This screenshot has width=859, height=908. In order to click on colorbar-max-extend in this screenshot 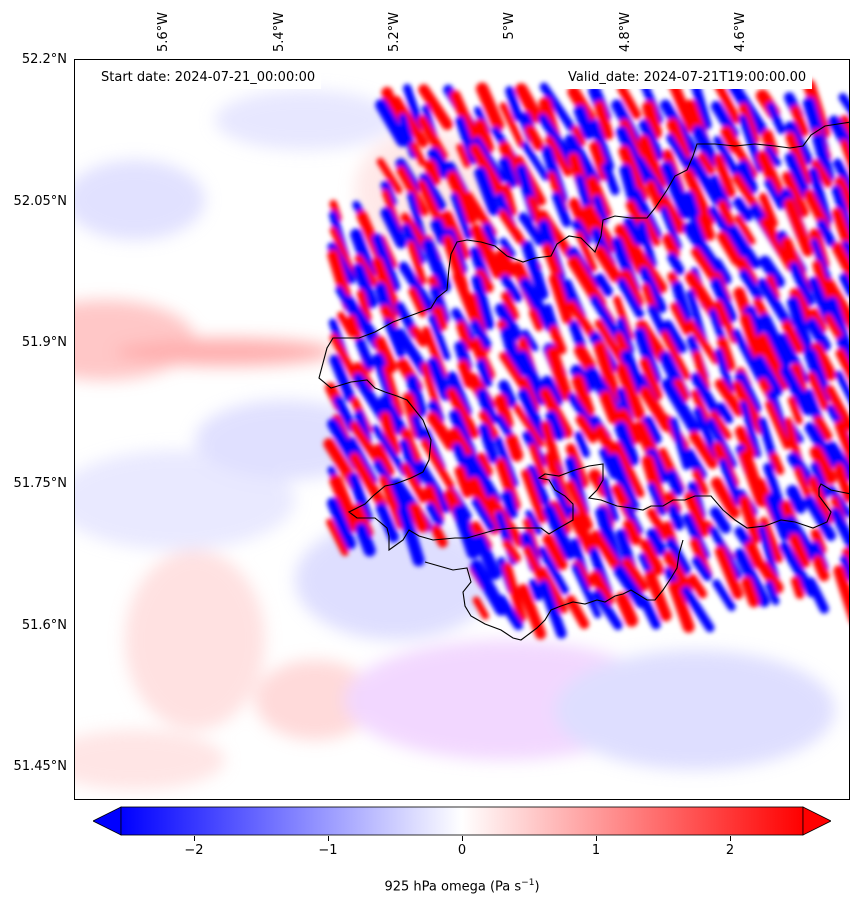, I will do `click(817, 821)`.